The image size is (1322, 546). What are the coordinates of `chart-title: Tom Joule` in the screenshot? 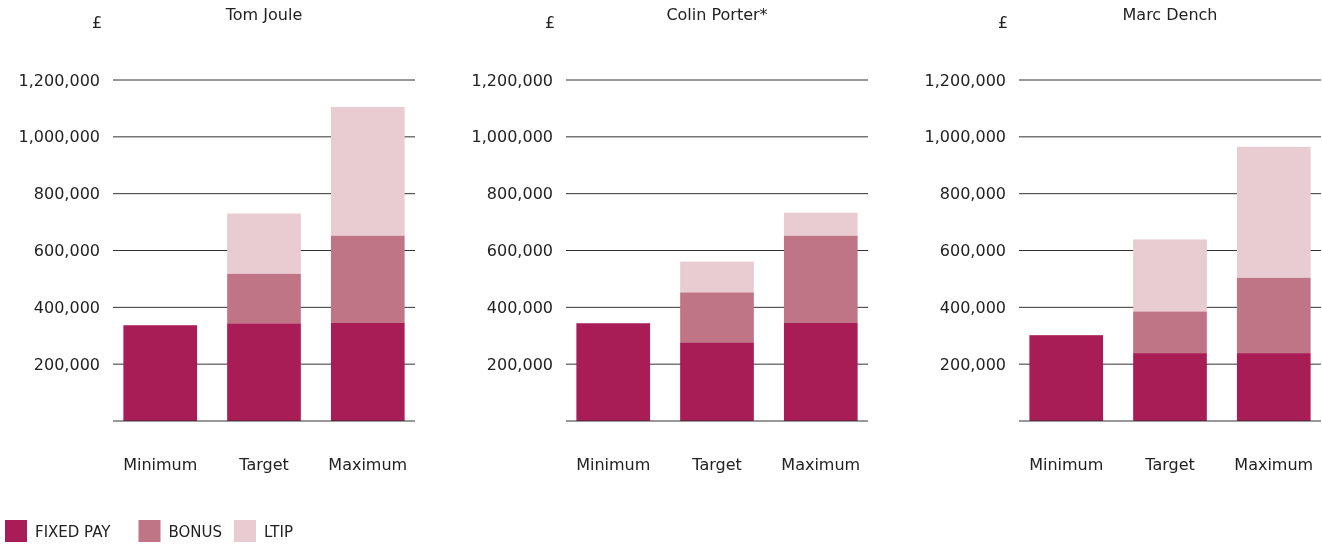 It's located at (263, 14).